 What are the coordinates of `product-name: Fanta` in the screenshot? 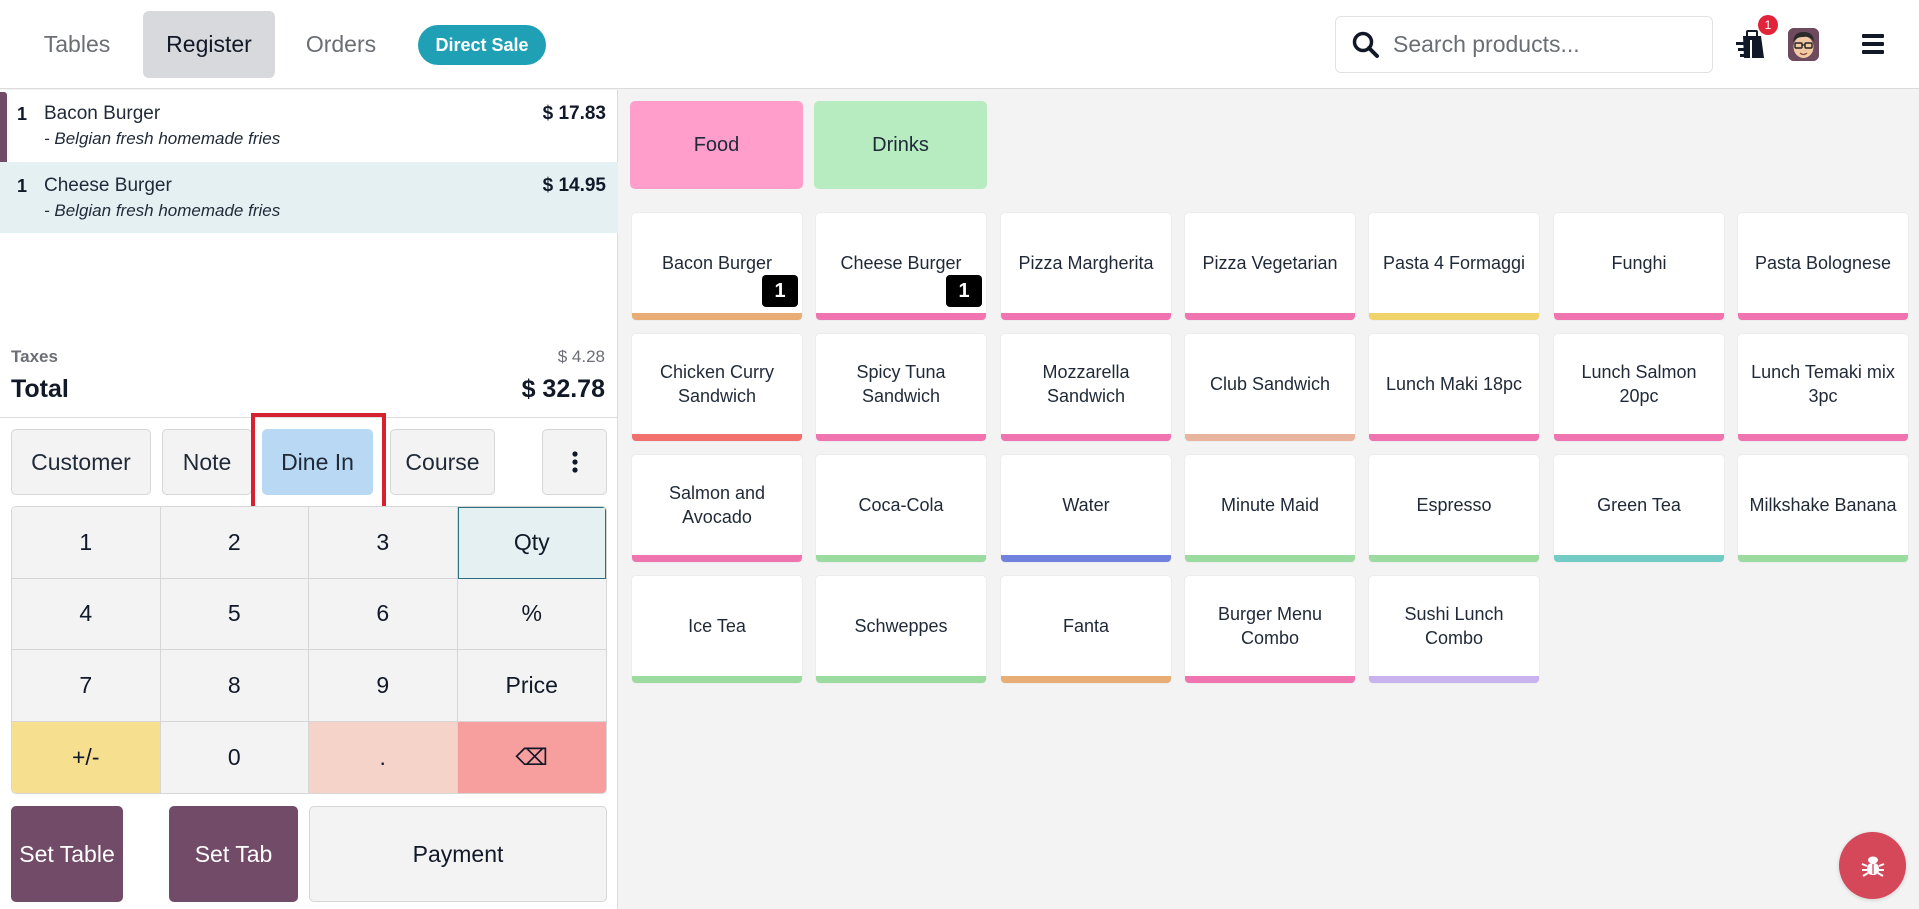 It's located at (1086, 625).